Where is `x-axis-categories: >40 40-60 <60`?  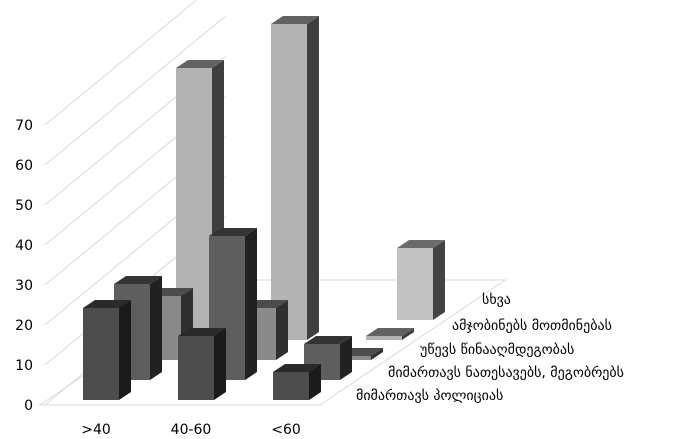
x-axis-categories: >40 40-60 <60 is located at coordinates (191, 430).